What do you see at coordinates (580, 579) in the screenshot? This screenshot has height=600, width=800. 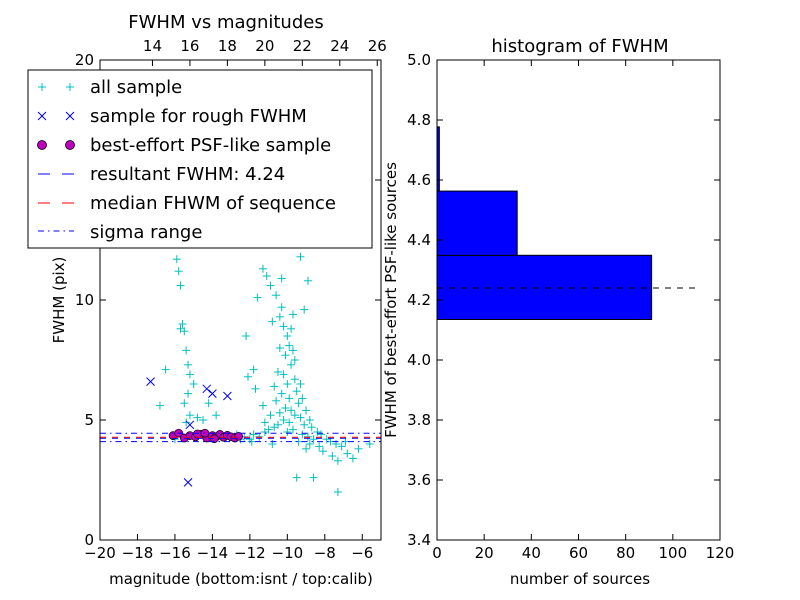 I see `histogram-x-label: number of sources` at bounding box center [580, 579].